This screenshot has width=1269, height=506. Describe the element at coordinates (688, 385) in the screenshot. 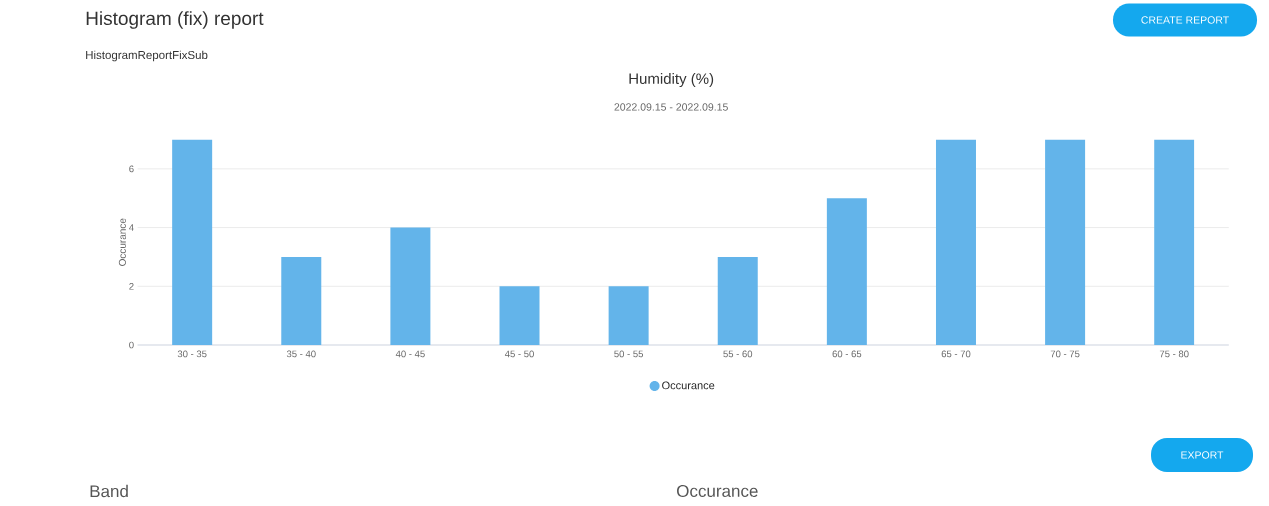

I see `legend-label: Occurance` at that location.